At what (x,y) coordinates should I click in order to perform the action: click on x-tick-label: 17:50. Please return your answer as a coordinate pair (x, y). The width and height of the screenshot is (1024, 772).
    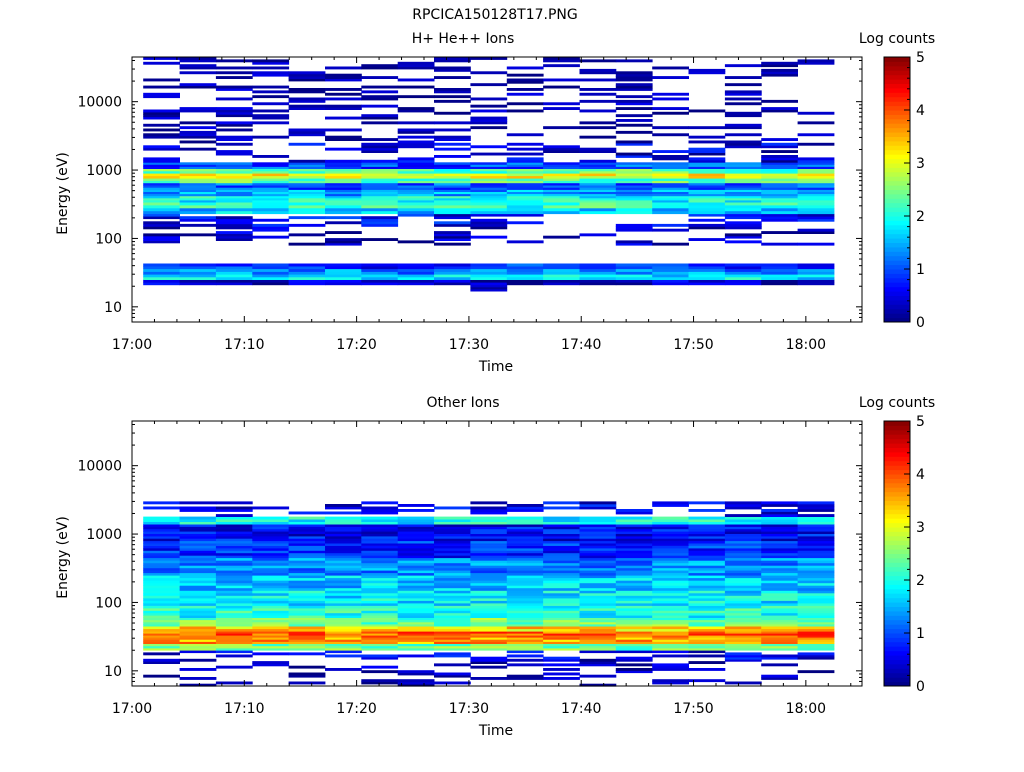
    Looking at the image, I should click on (693, 345).